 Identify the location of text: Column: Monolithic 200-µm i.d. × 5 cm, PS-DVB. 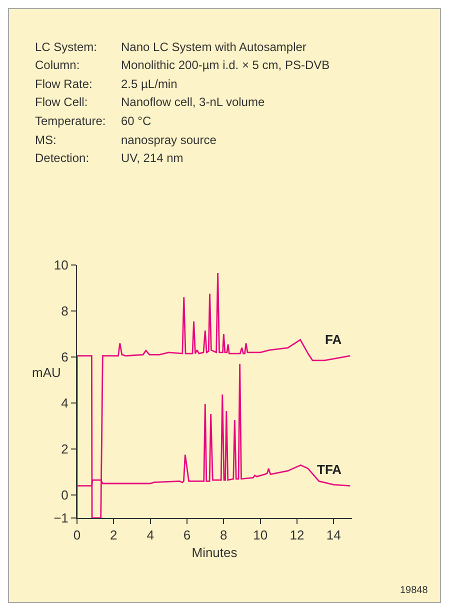
(182, 65).